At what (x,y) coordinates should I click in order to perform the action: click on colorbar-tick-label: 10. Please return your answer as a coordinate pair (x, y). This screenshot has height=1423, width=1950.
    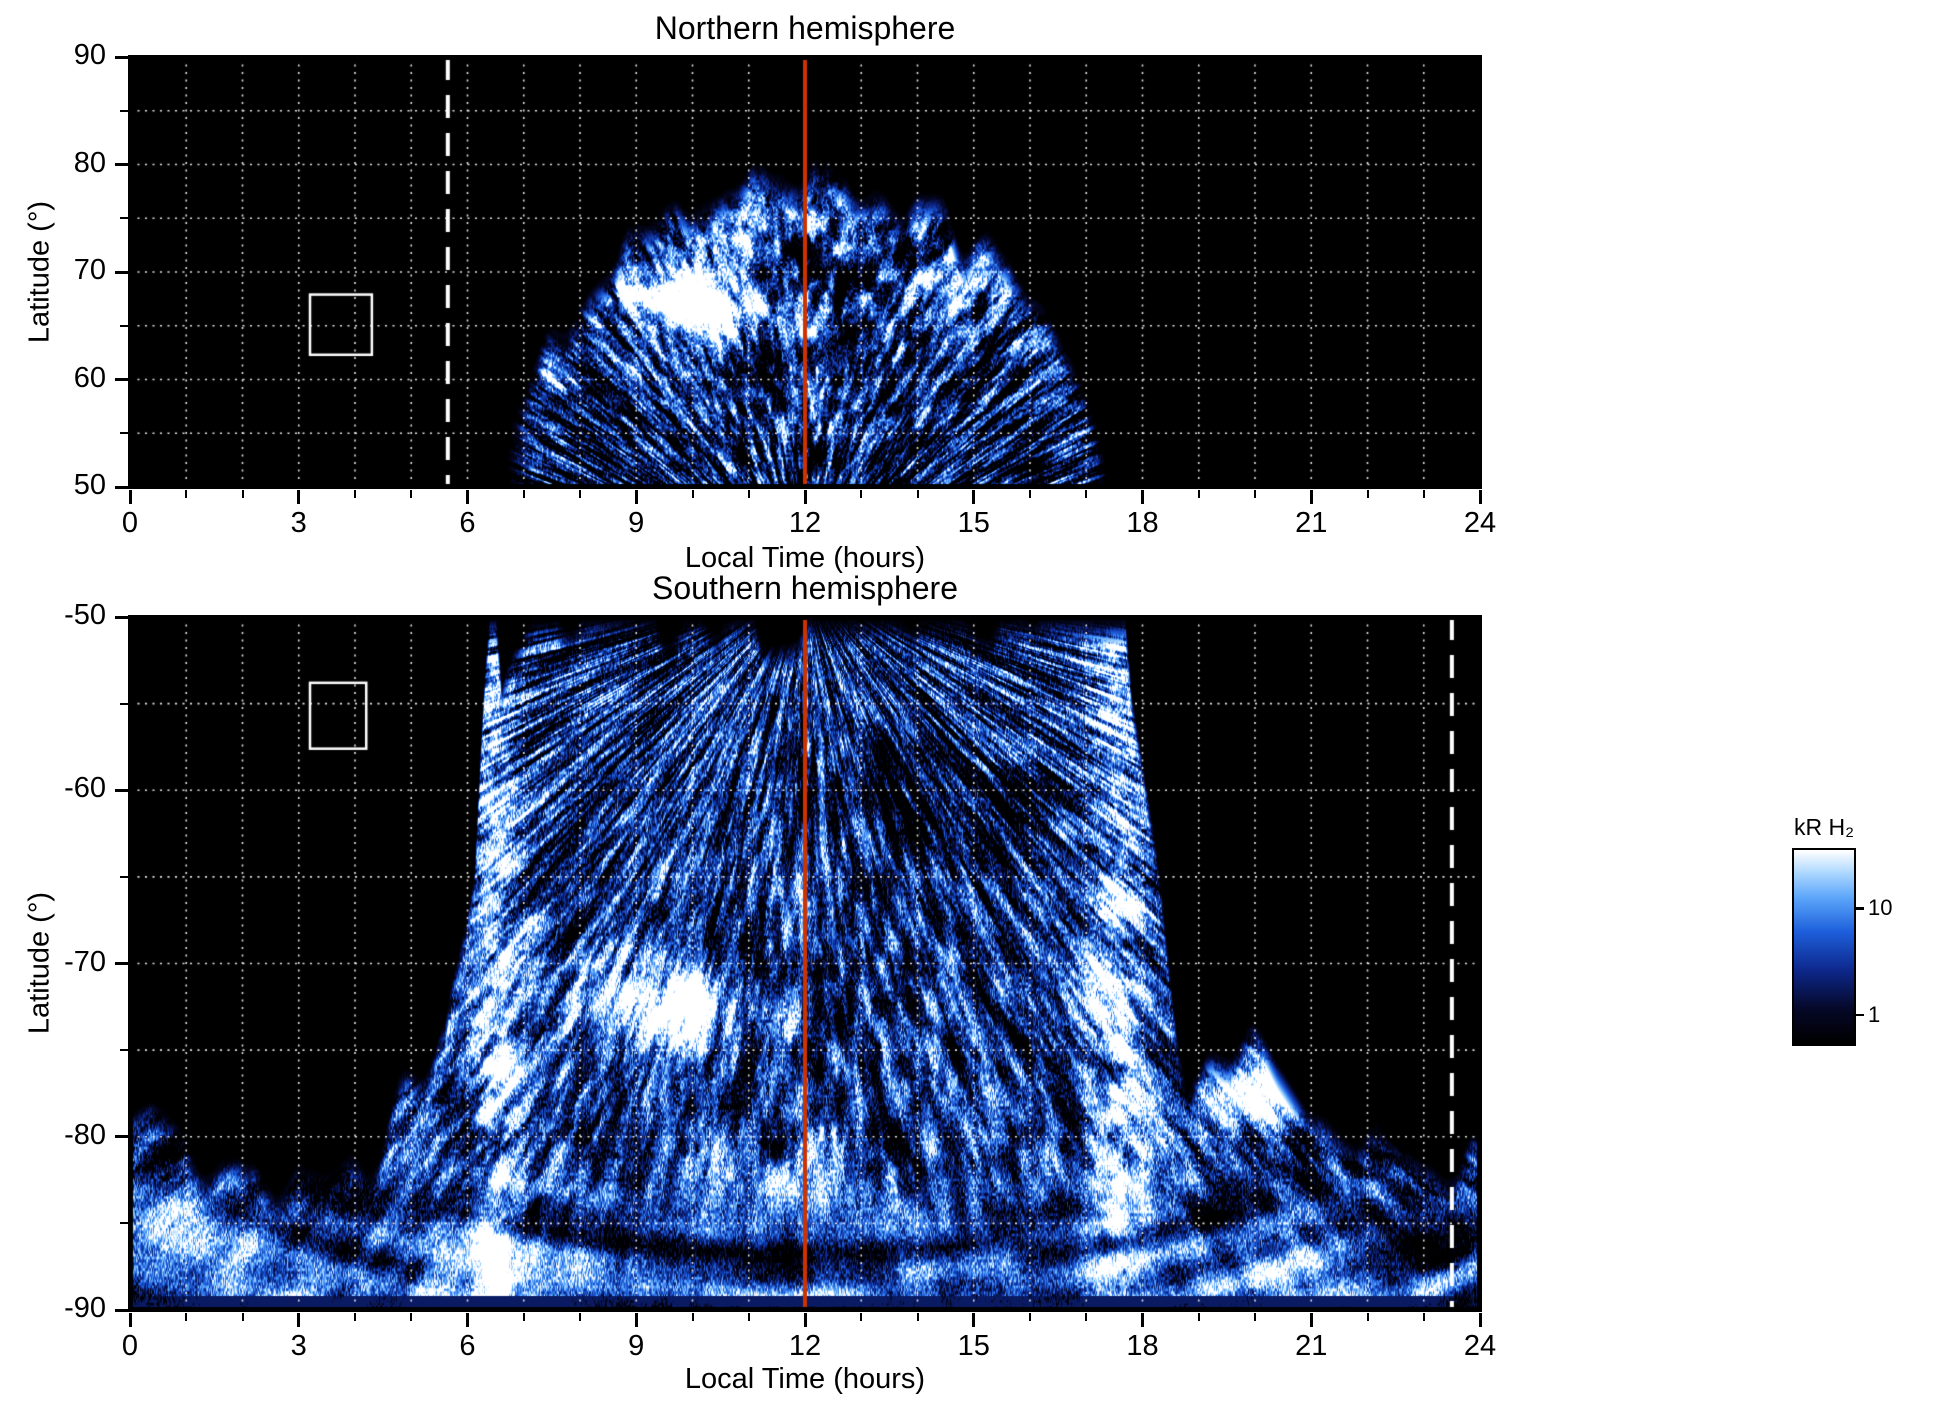
    Looking at the image, I should click on (1880, 908).